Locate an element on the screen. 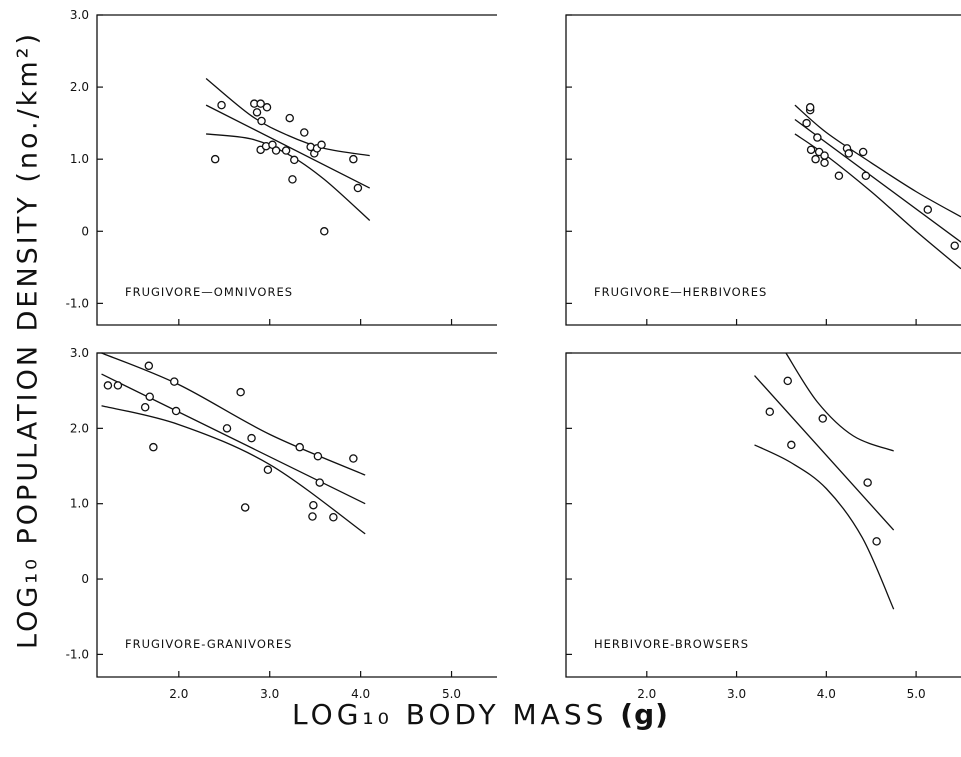 Image resolution: width=961 pixels, height=757 pixels. panel-label: FRUGIVORE—HERBIVORES is located at coordinates (680, 292).